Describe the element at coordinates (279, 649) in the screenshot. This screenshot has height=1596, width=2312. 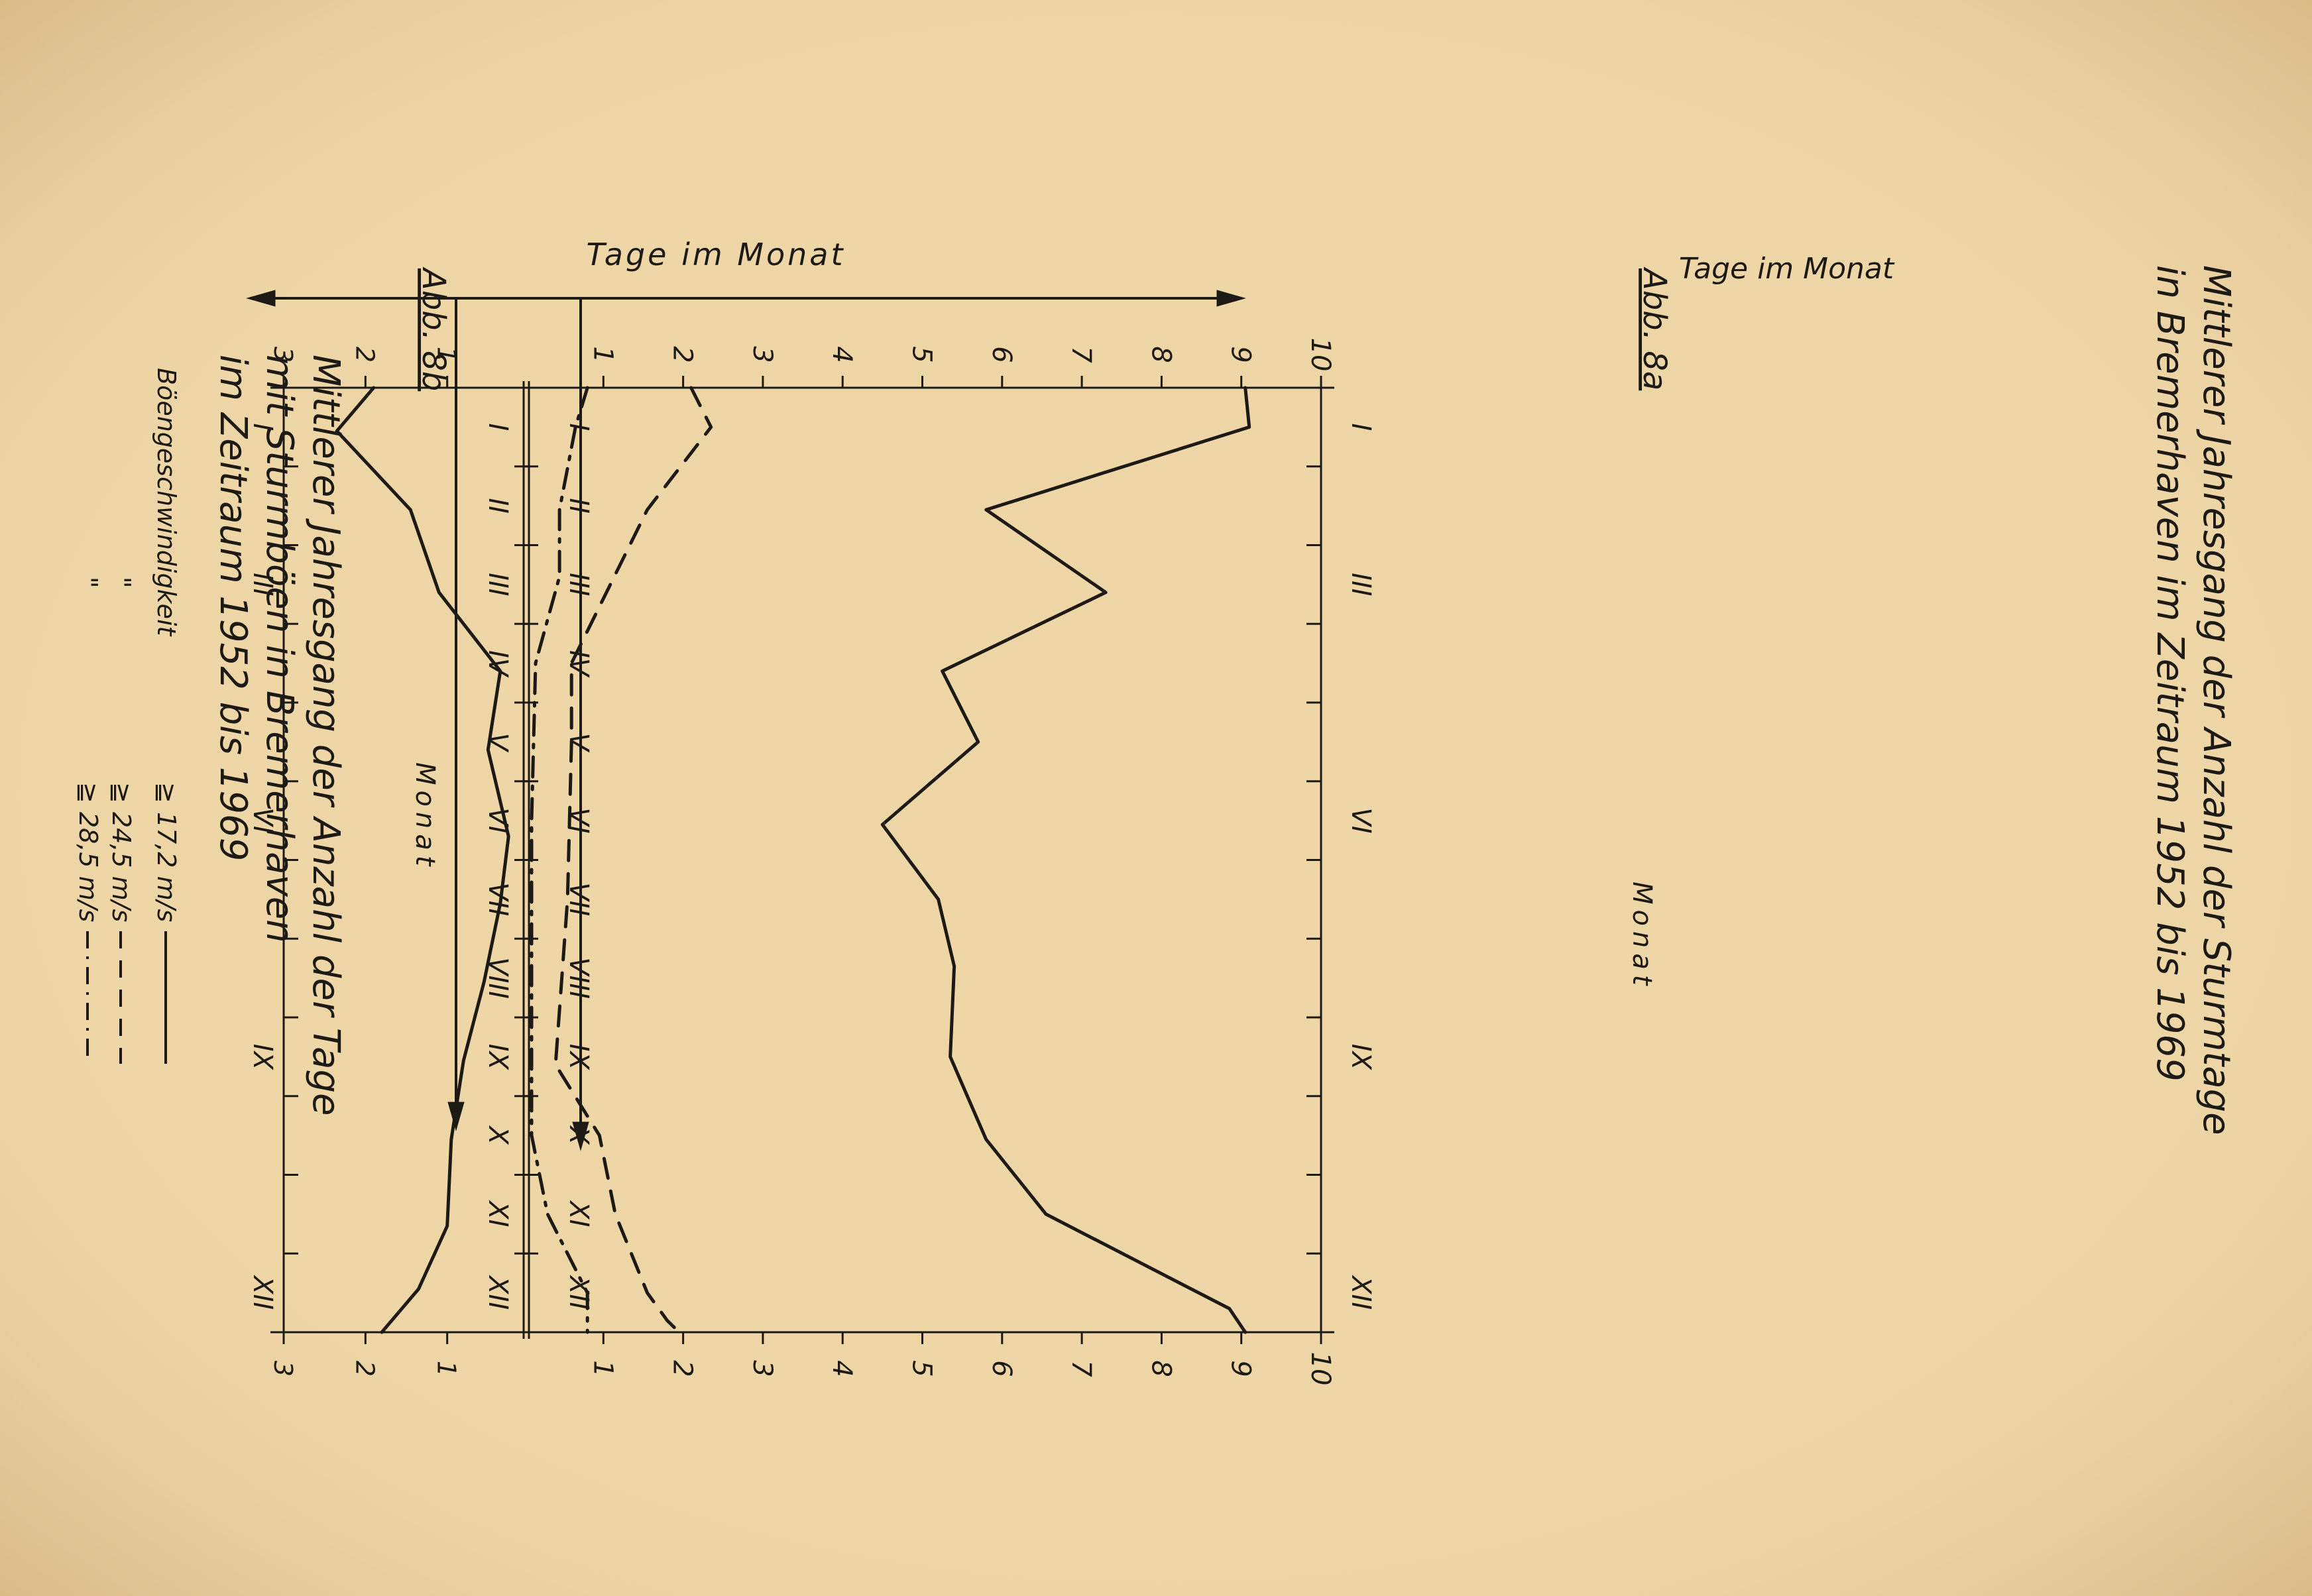
I see `figure-8b-title-line-2: mit Sturmböen in Bremerhaven` at that location.